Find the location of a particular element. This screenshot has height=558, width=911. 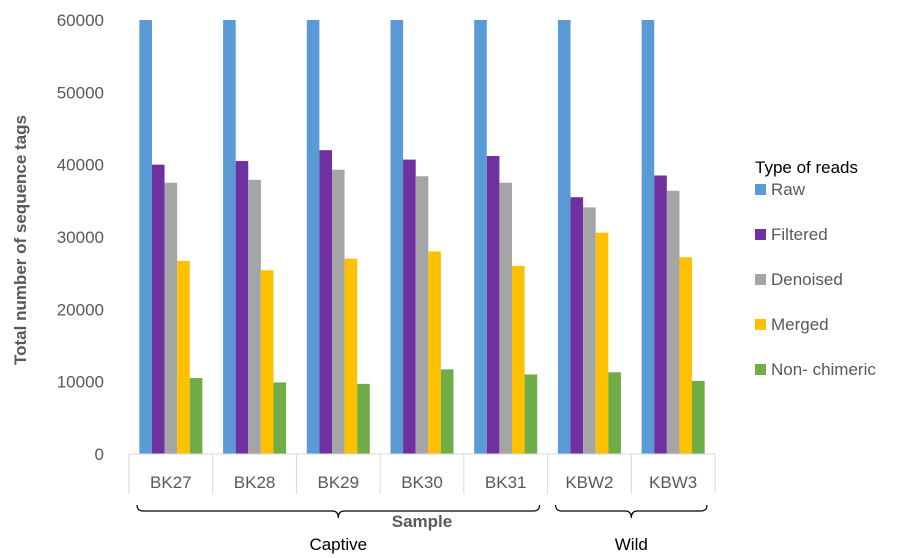

x-tick-label: BK30 is located at coordinates (422, 482).